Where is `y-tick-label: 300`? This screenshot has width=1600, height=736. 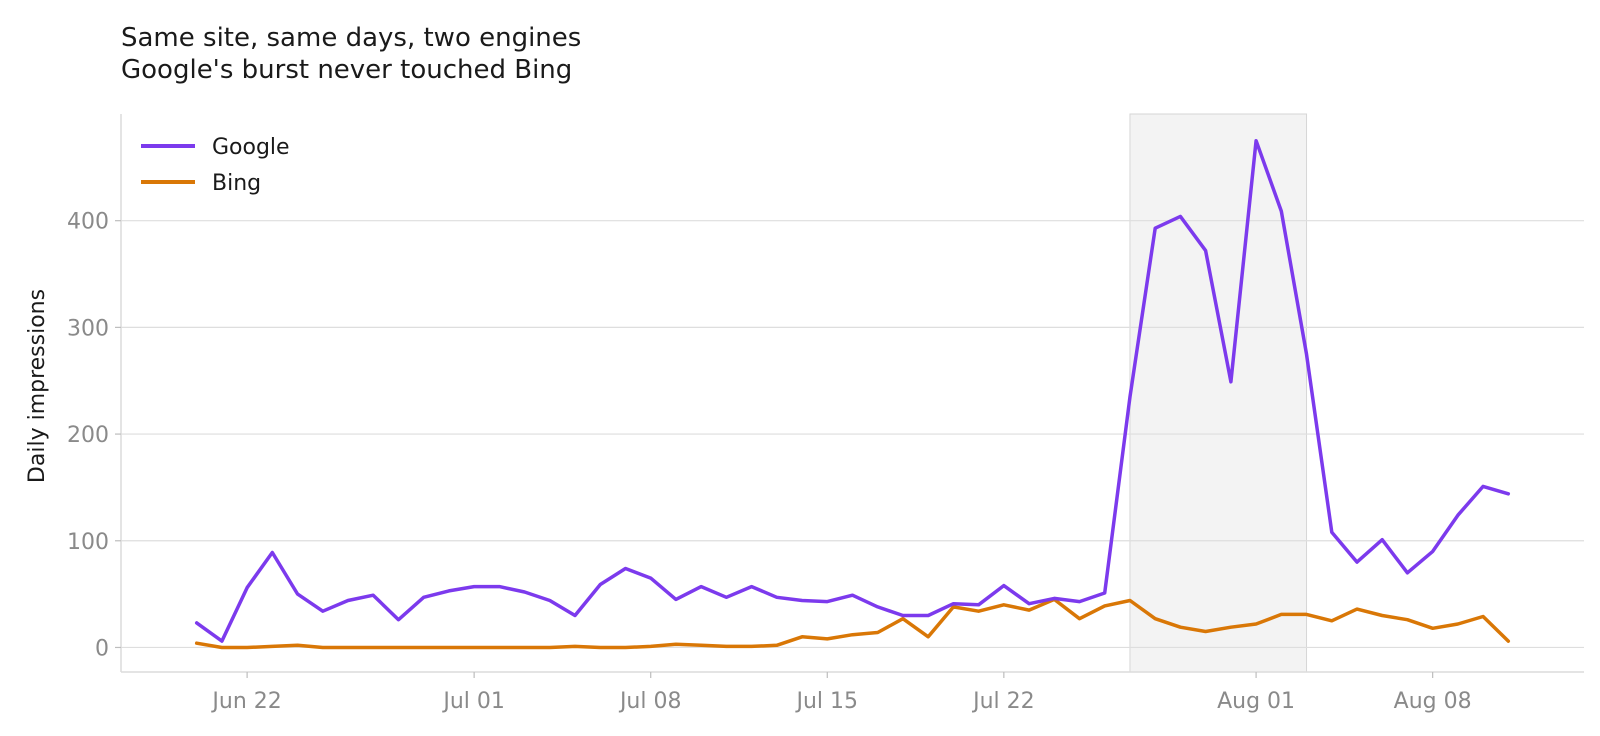
y-tick-label: 300 is located at coordinates (88, 328).